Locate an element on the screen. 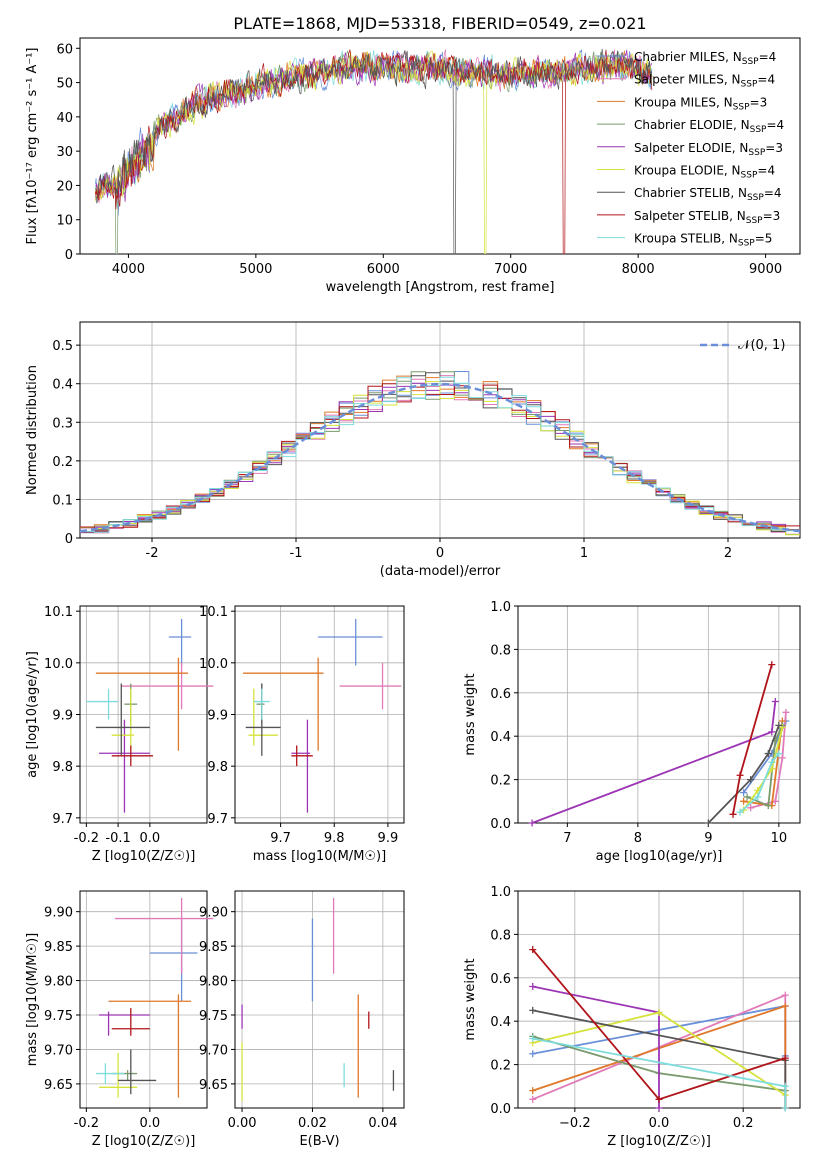 The width and height of the screenshot is (819, 1170). x-tick-label: 9000 is located at coordinates (765, 269).